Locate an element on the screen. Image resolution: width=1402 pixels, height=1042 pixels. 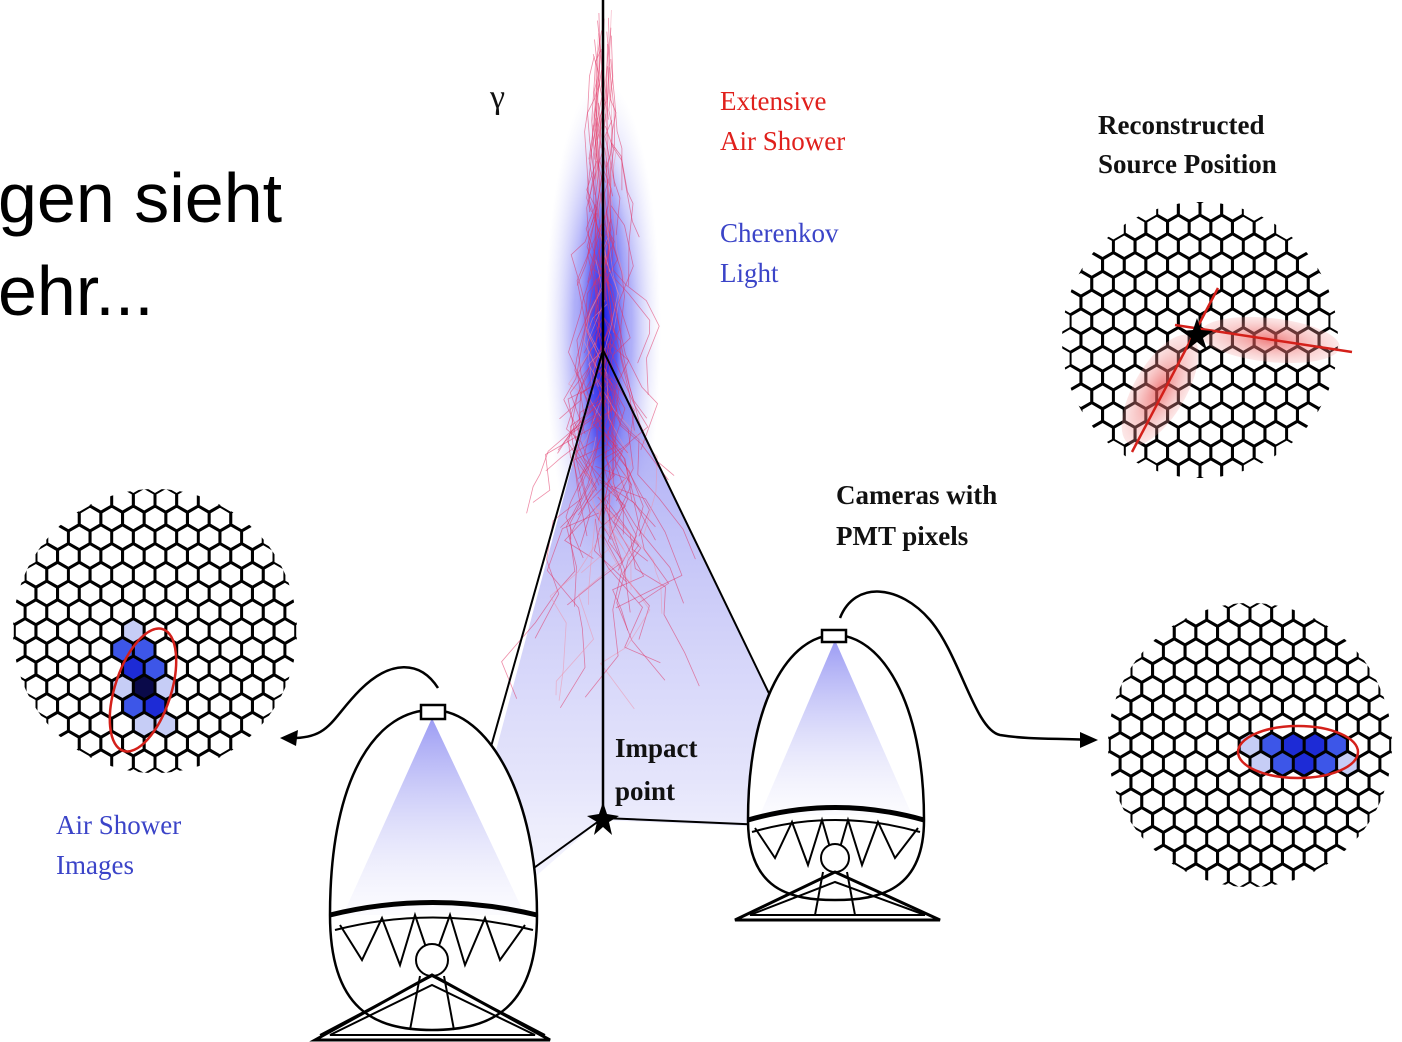
impact-label-line-1: Impact is located at coordinates (656, 748).